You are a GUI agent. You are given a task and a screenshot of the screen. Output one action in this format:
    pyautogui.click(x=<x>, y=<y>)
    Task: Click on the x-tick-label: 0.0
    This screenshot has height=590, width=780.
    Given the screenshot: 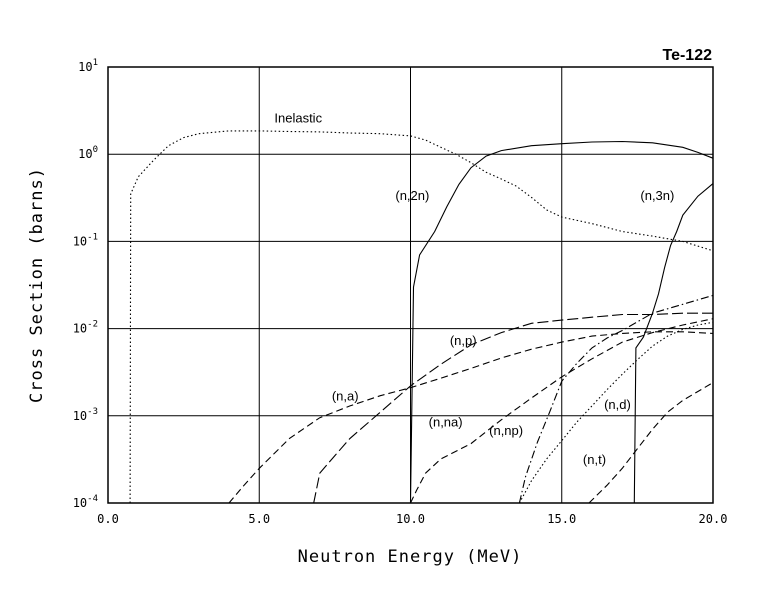 What is the action you would take?
    pyautogui.click(x=108, y=519)
    